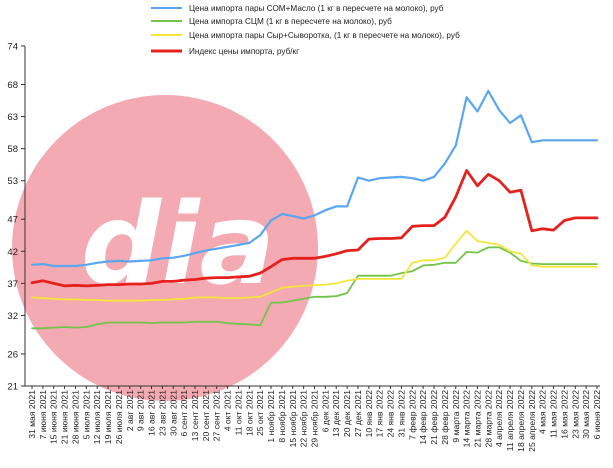 The width and height of the screenshot is (613, 468). What do you see at coordinates (184, 413) in the screenshot?
I see `x-tick-label: 6 сент 2021` at bounding box center [184, 413].